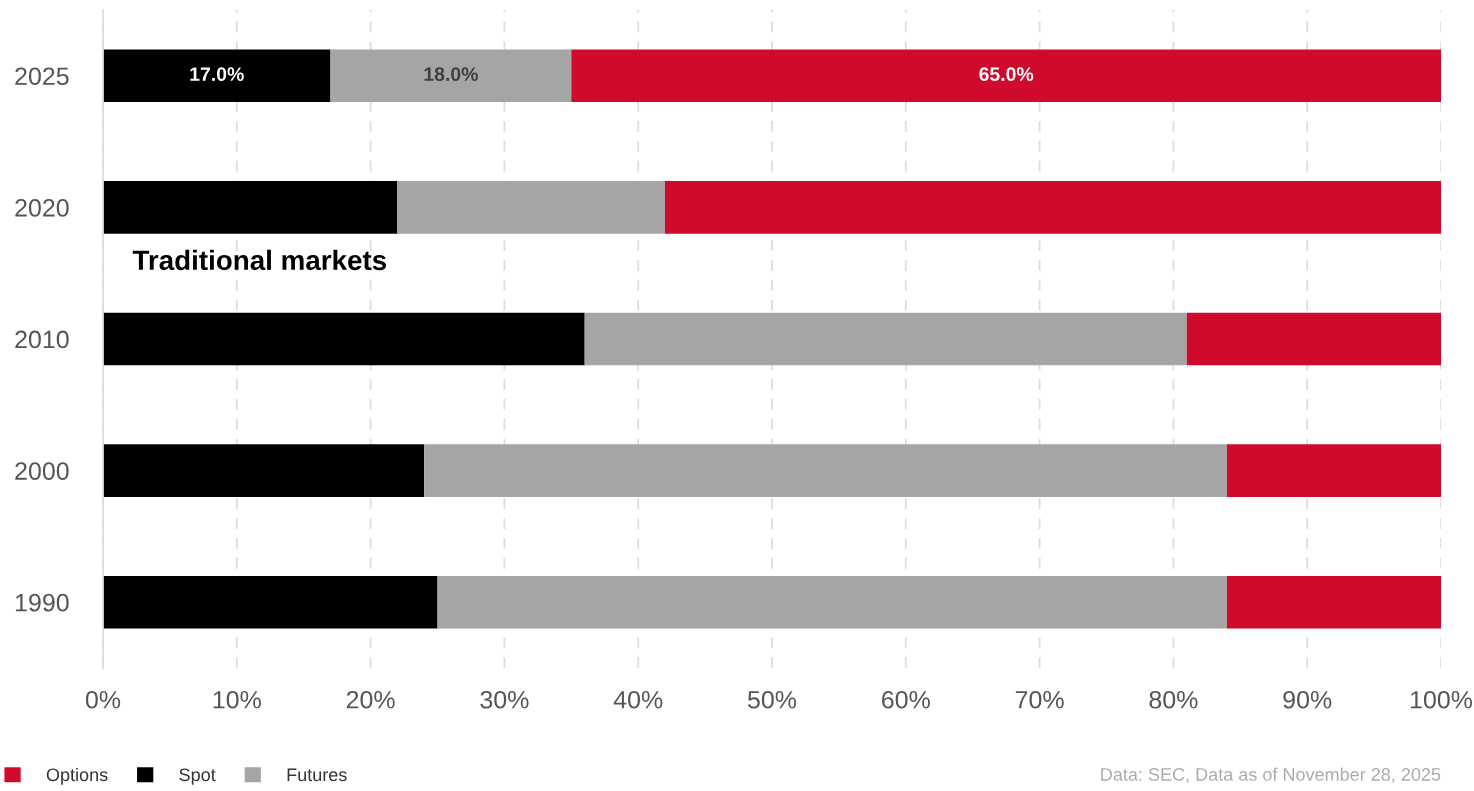 The image size is (1474, 791). Describe the element at coordinates (103, 699) in the screenshot. I see `x-tick-label: 0%` at that location.